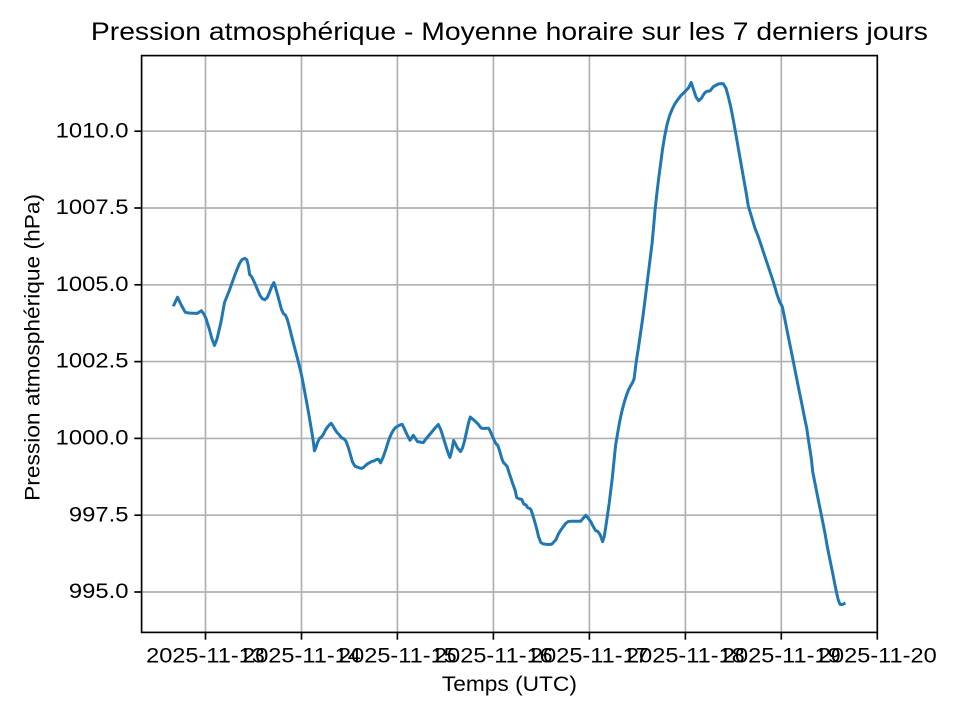 This screenshot has width=960, height=725. What do you see at coordinates (301, 656) in the screenshot?
I see `svg-text: 2025-11-14` at bounding box center [301, 656].